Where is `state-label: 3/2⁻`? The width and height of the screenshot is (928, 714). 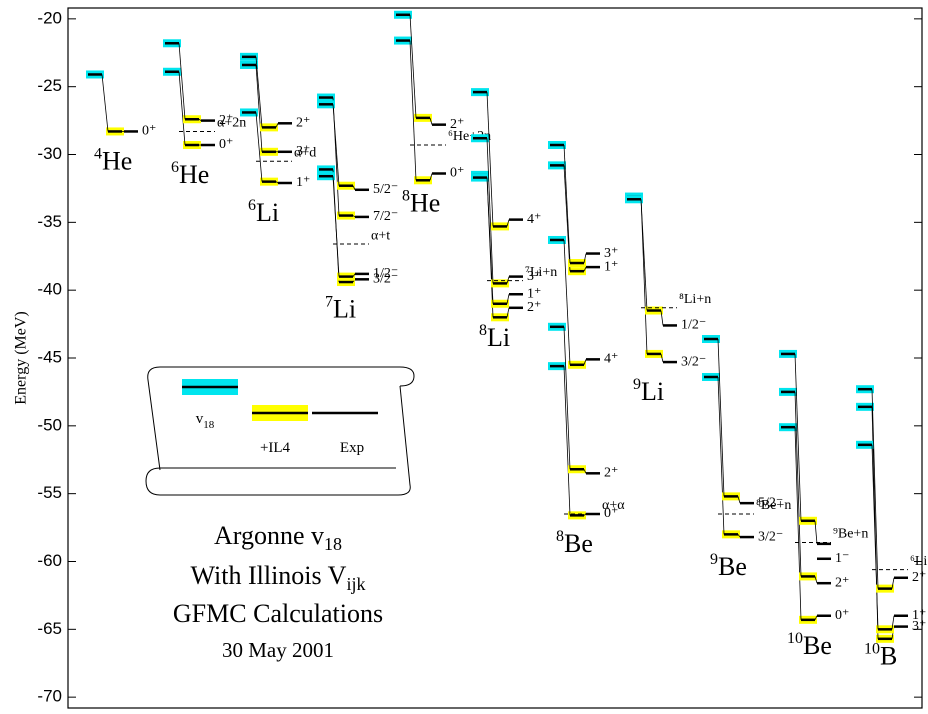 state-label: 3/2⁻ is located at coordinates (385, 279).